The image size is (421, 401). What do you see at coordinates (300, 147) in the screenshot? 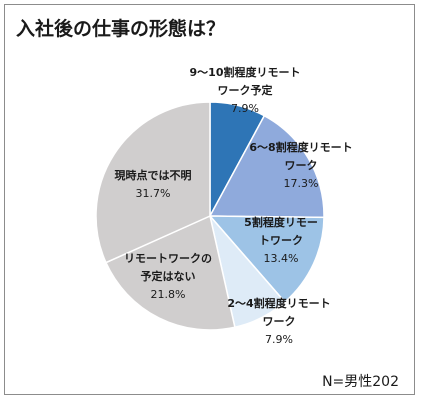
I see `slice-label-2-line-1: 6〜8割程度リモート` at bounding box center [300, 147].